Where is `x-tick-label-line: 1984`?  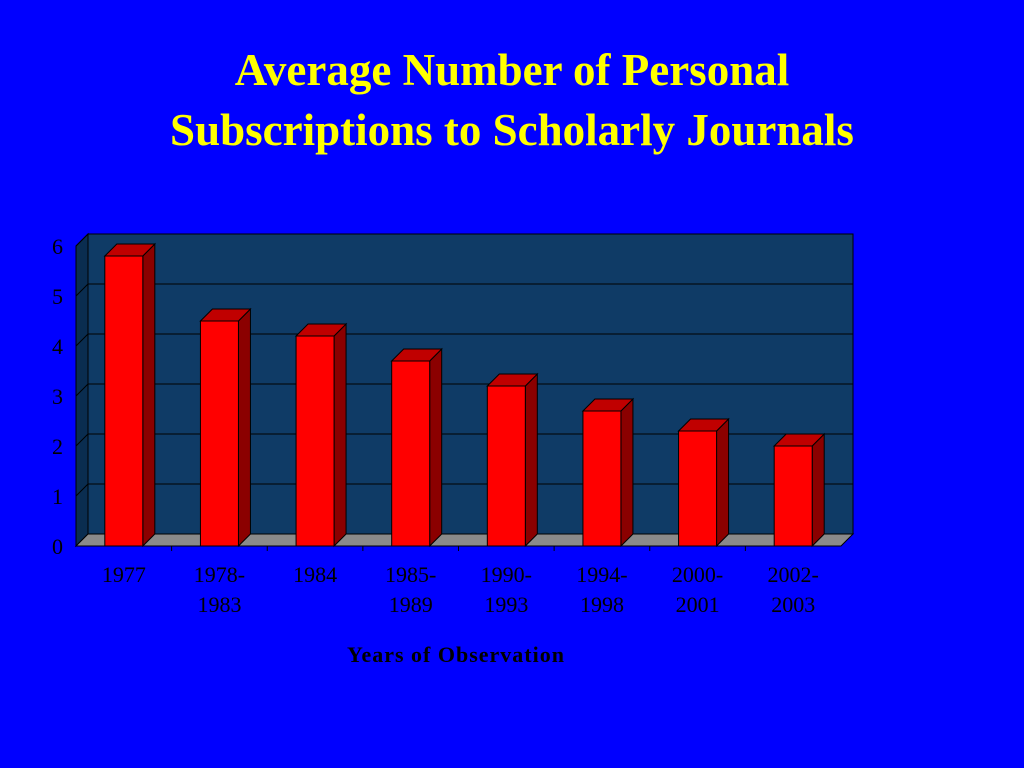 x-tick-label-line: 1984 is located at coordinates (315, 574).